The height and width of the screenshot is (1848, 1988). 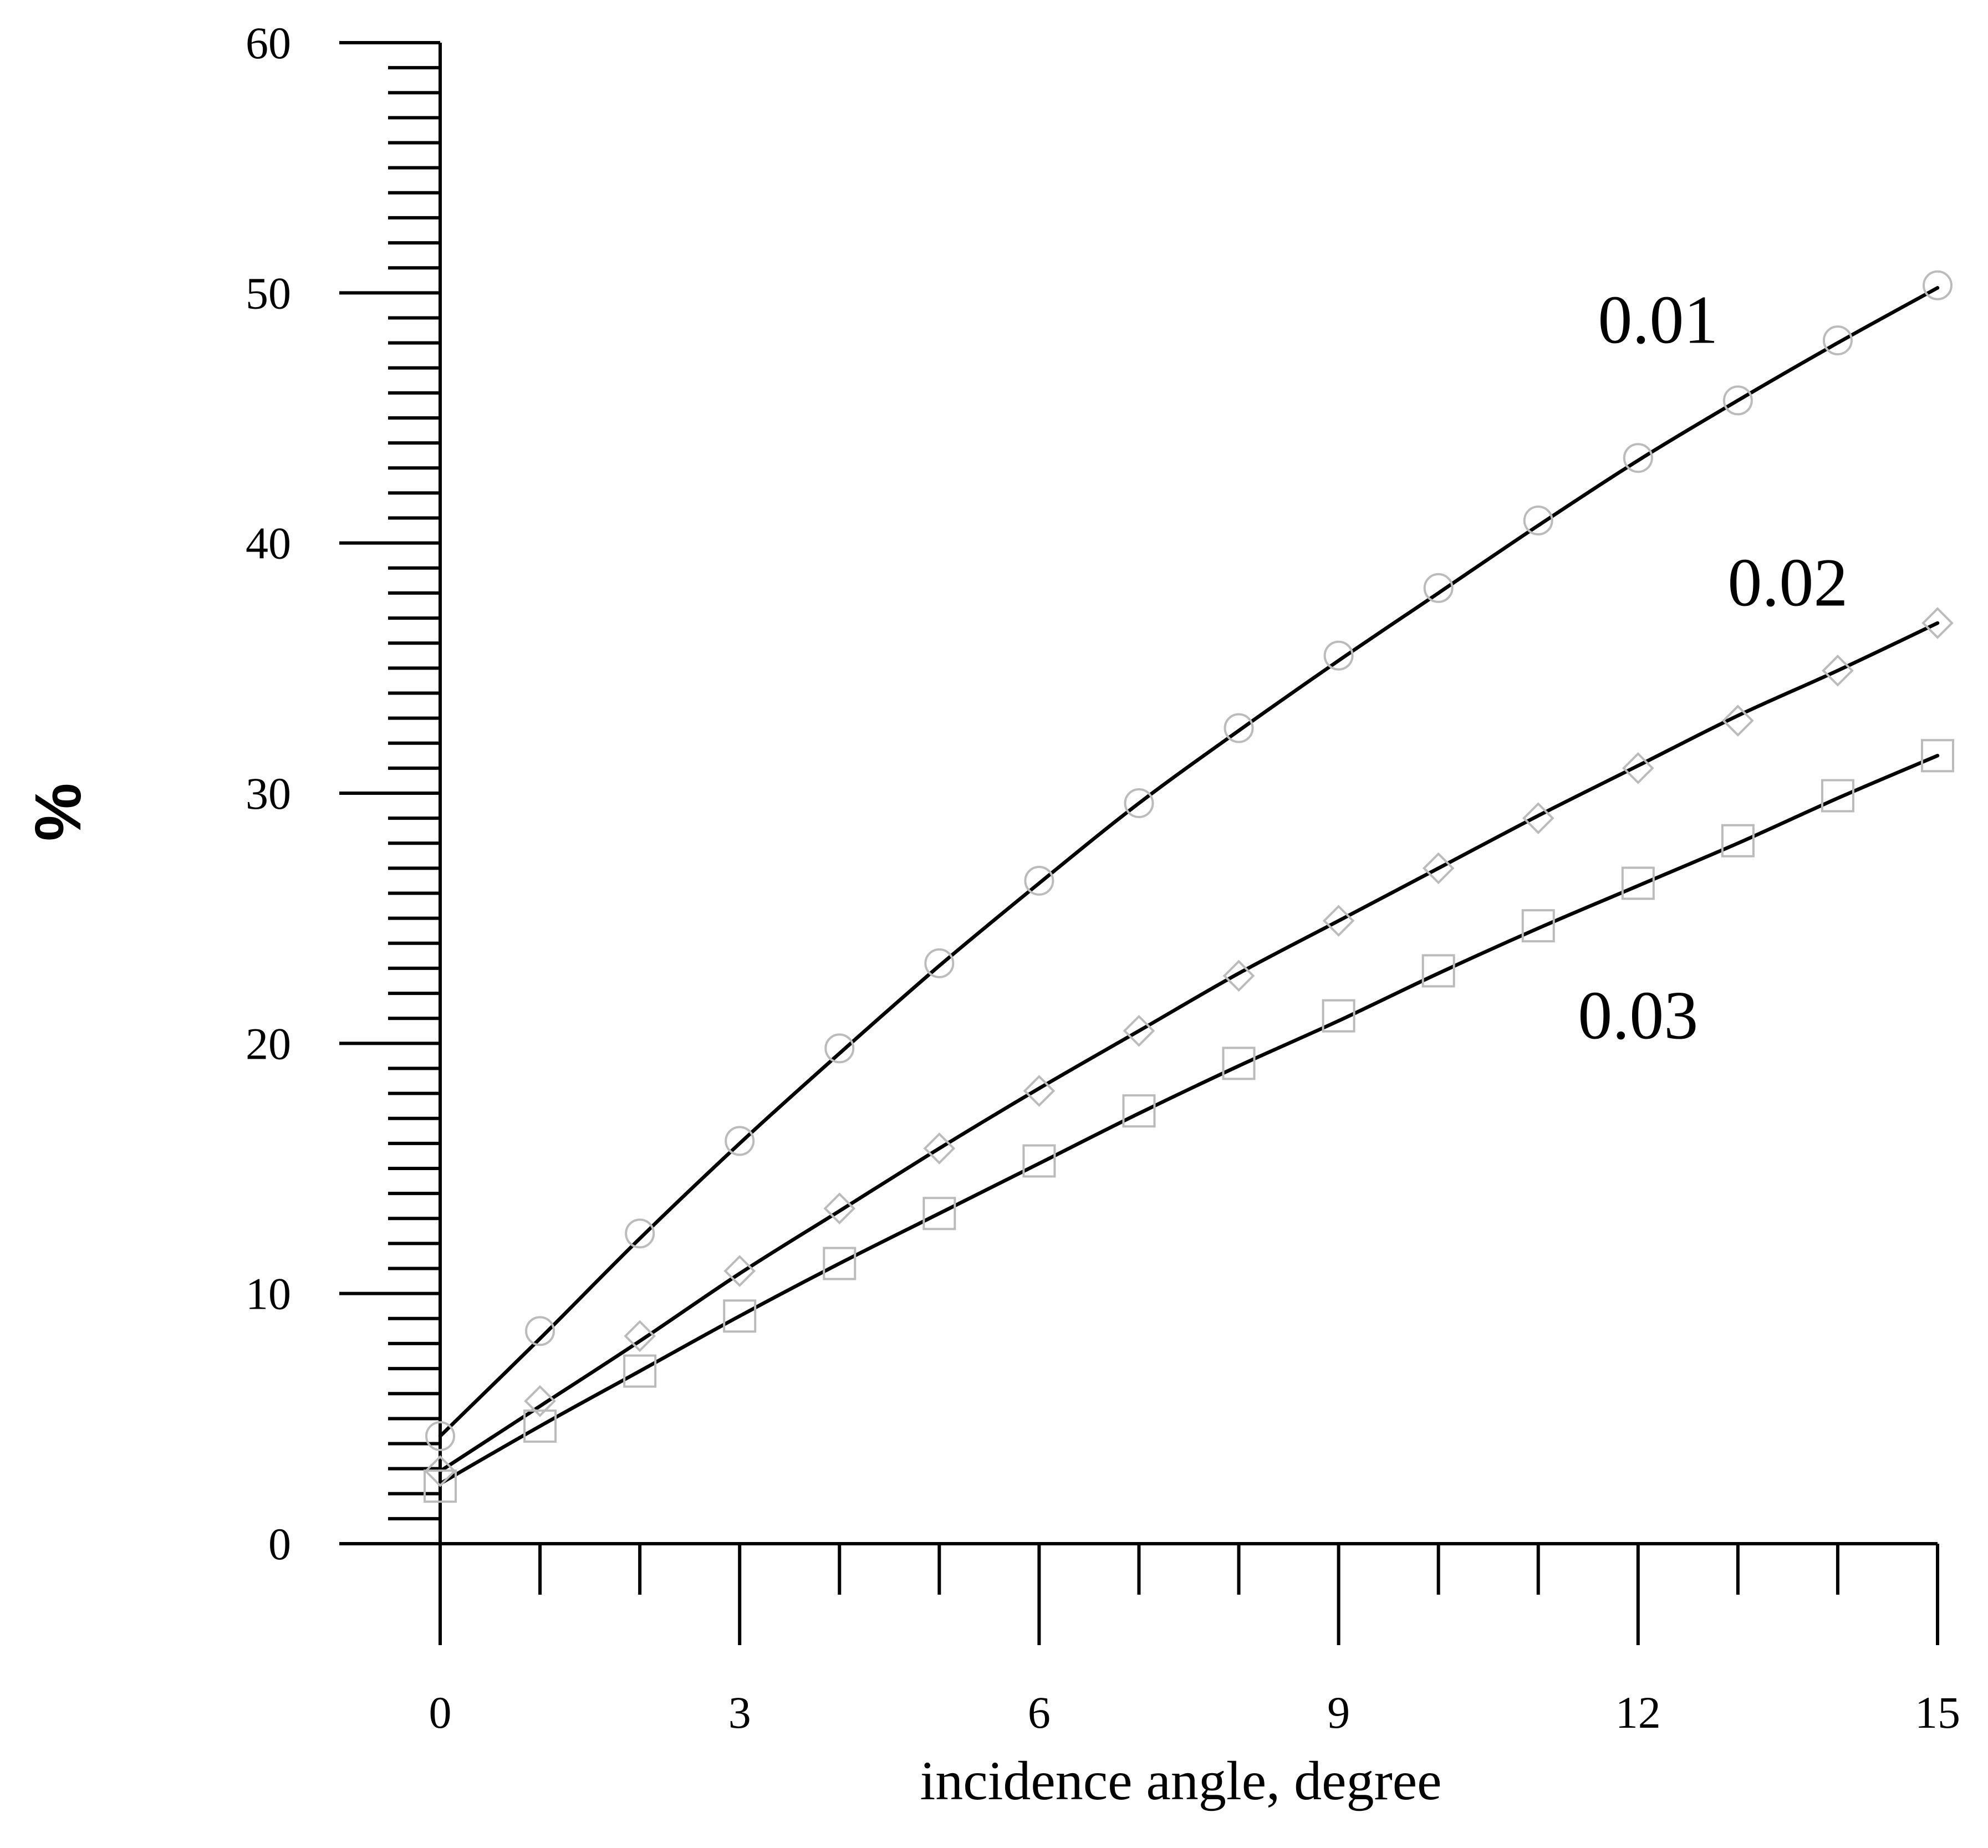 What do you see at coordinates (1658, 320) in the screenshot?
I see `series-label-0.01: 0.01` at bounding box center [1658, 320].